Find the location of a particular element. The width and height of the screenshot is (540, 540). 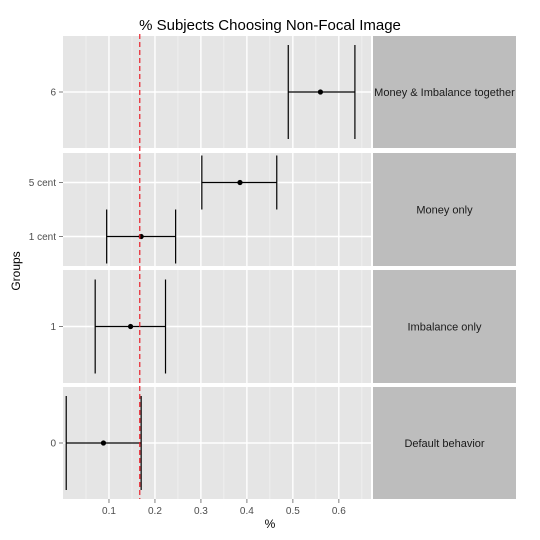

strip-label: Money & Imbalance together is located at coordinates (444, 93).